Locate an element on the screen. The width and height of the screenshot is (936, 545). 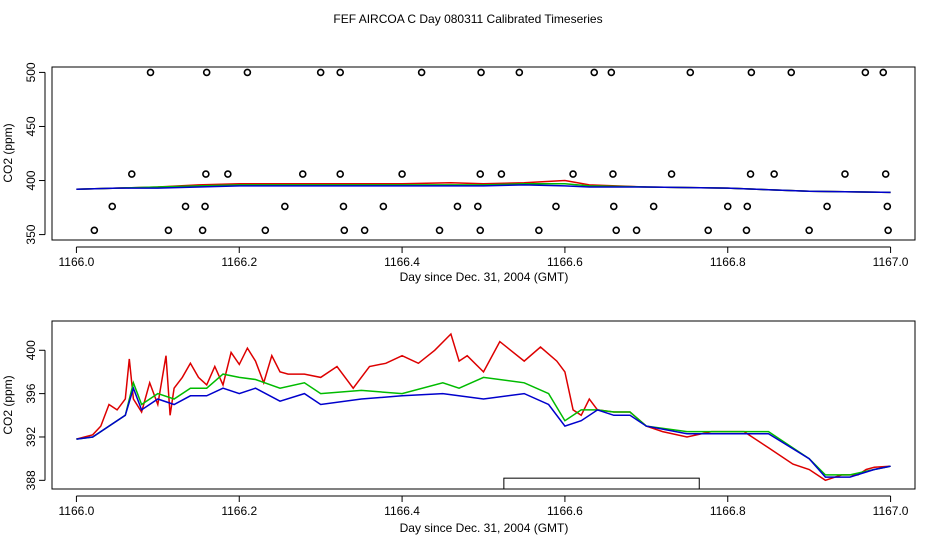
top-series-group is located at coordinates (483, 186).